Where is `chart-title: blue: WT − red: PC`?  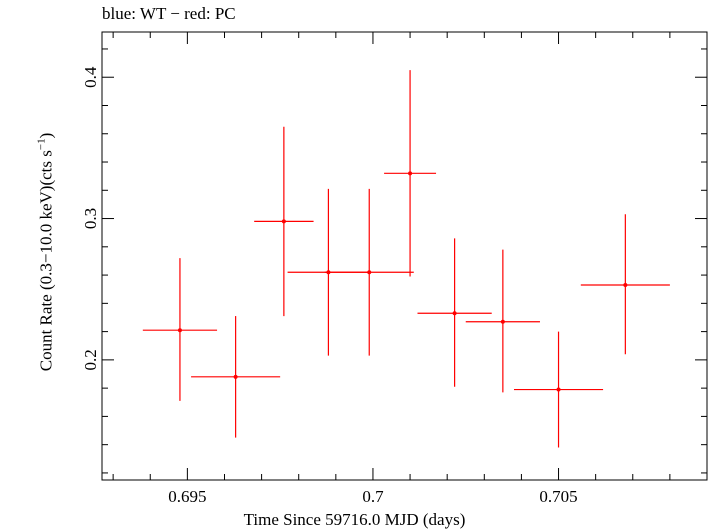
chart-title: blue: WT − red: PC is located at coordinates (169, 13).